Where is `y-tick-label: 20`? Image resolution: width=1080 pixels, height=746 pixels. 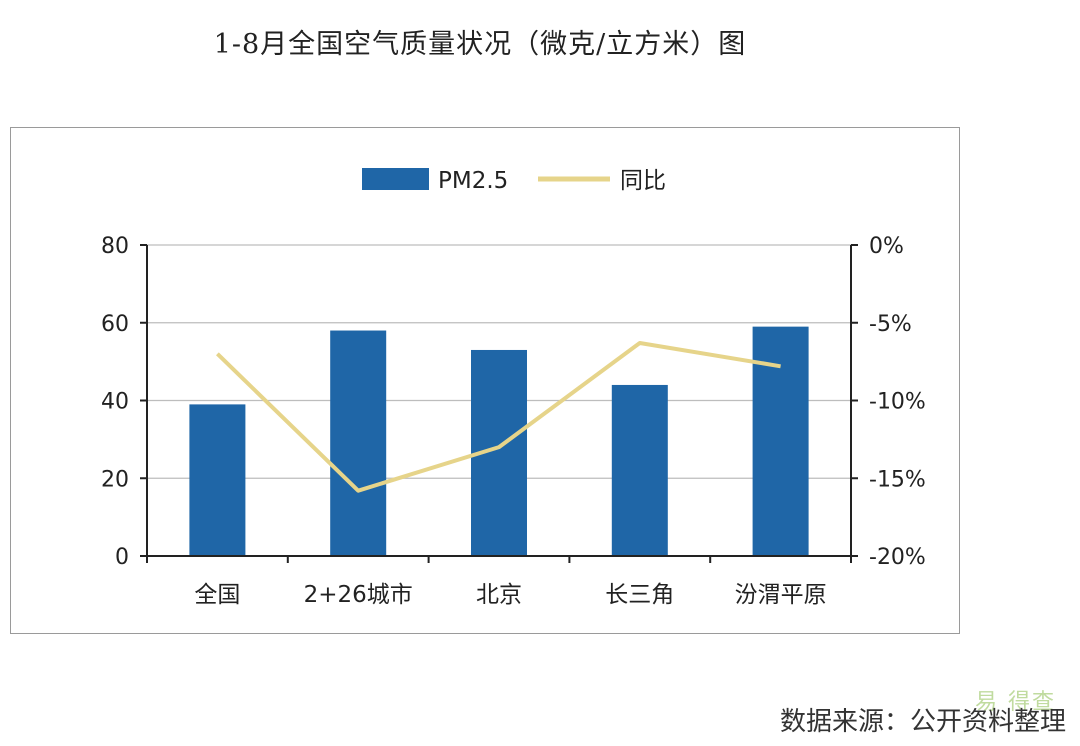 y-tick-label: 20 is located at coordinates (115, 479).